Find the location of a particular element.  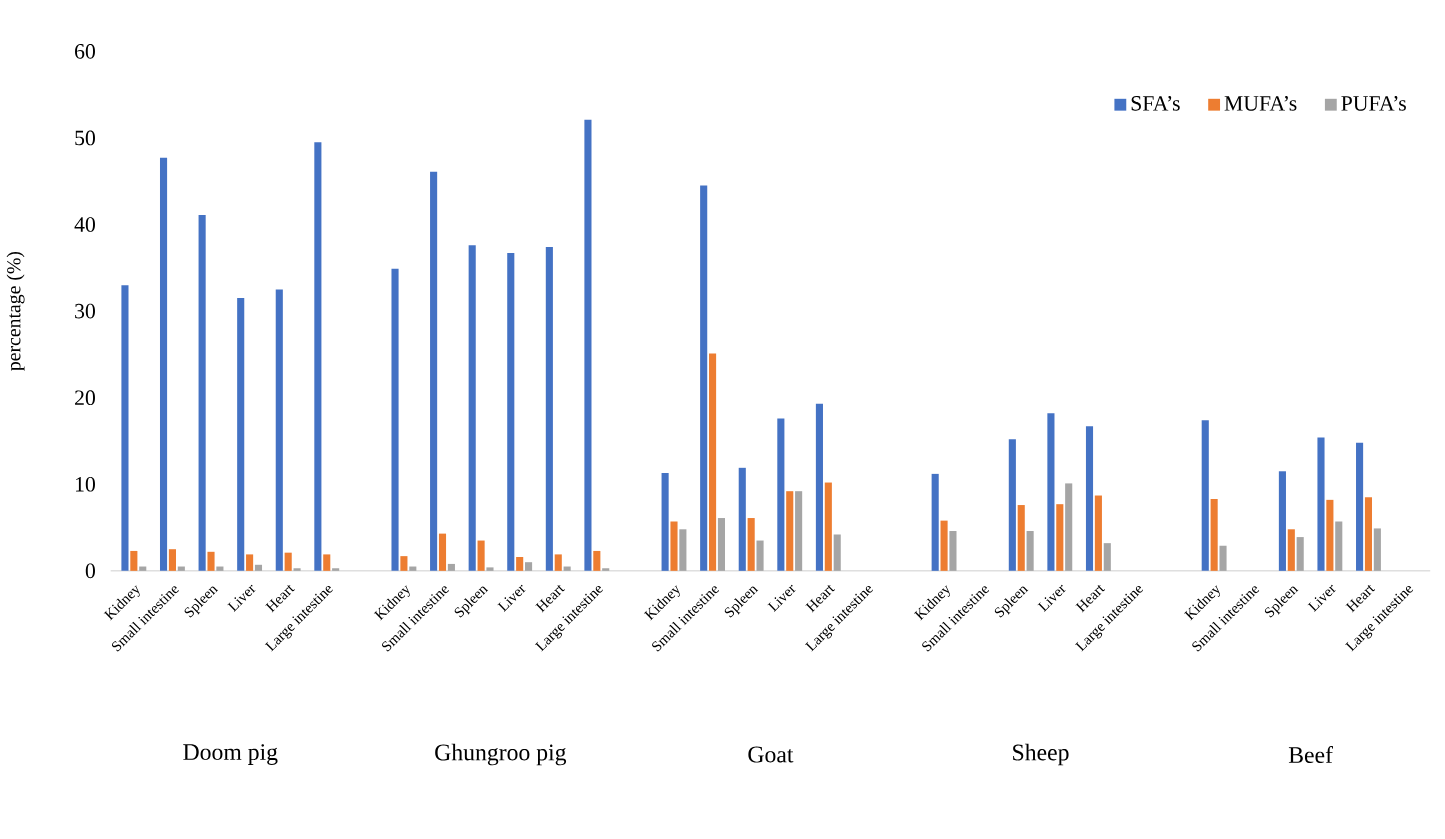

legend-label: MUFA’s is located at coordinates (1260, 103).